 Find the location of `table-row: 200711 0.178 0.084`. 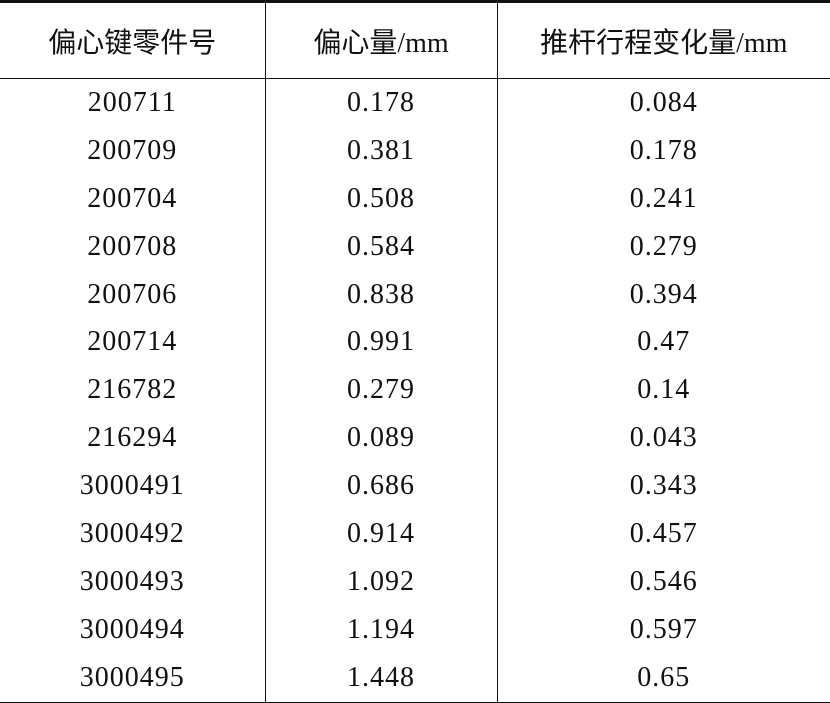

table-row: 200711 0.178 0.084 is located at coordinates (415, 102).